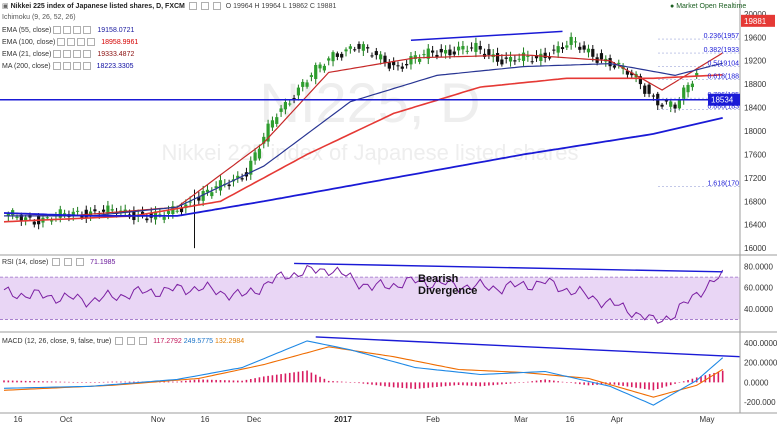  I want to click on rsi-eye-button, so click(56, 262).